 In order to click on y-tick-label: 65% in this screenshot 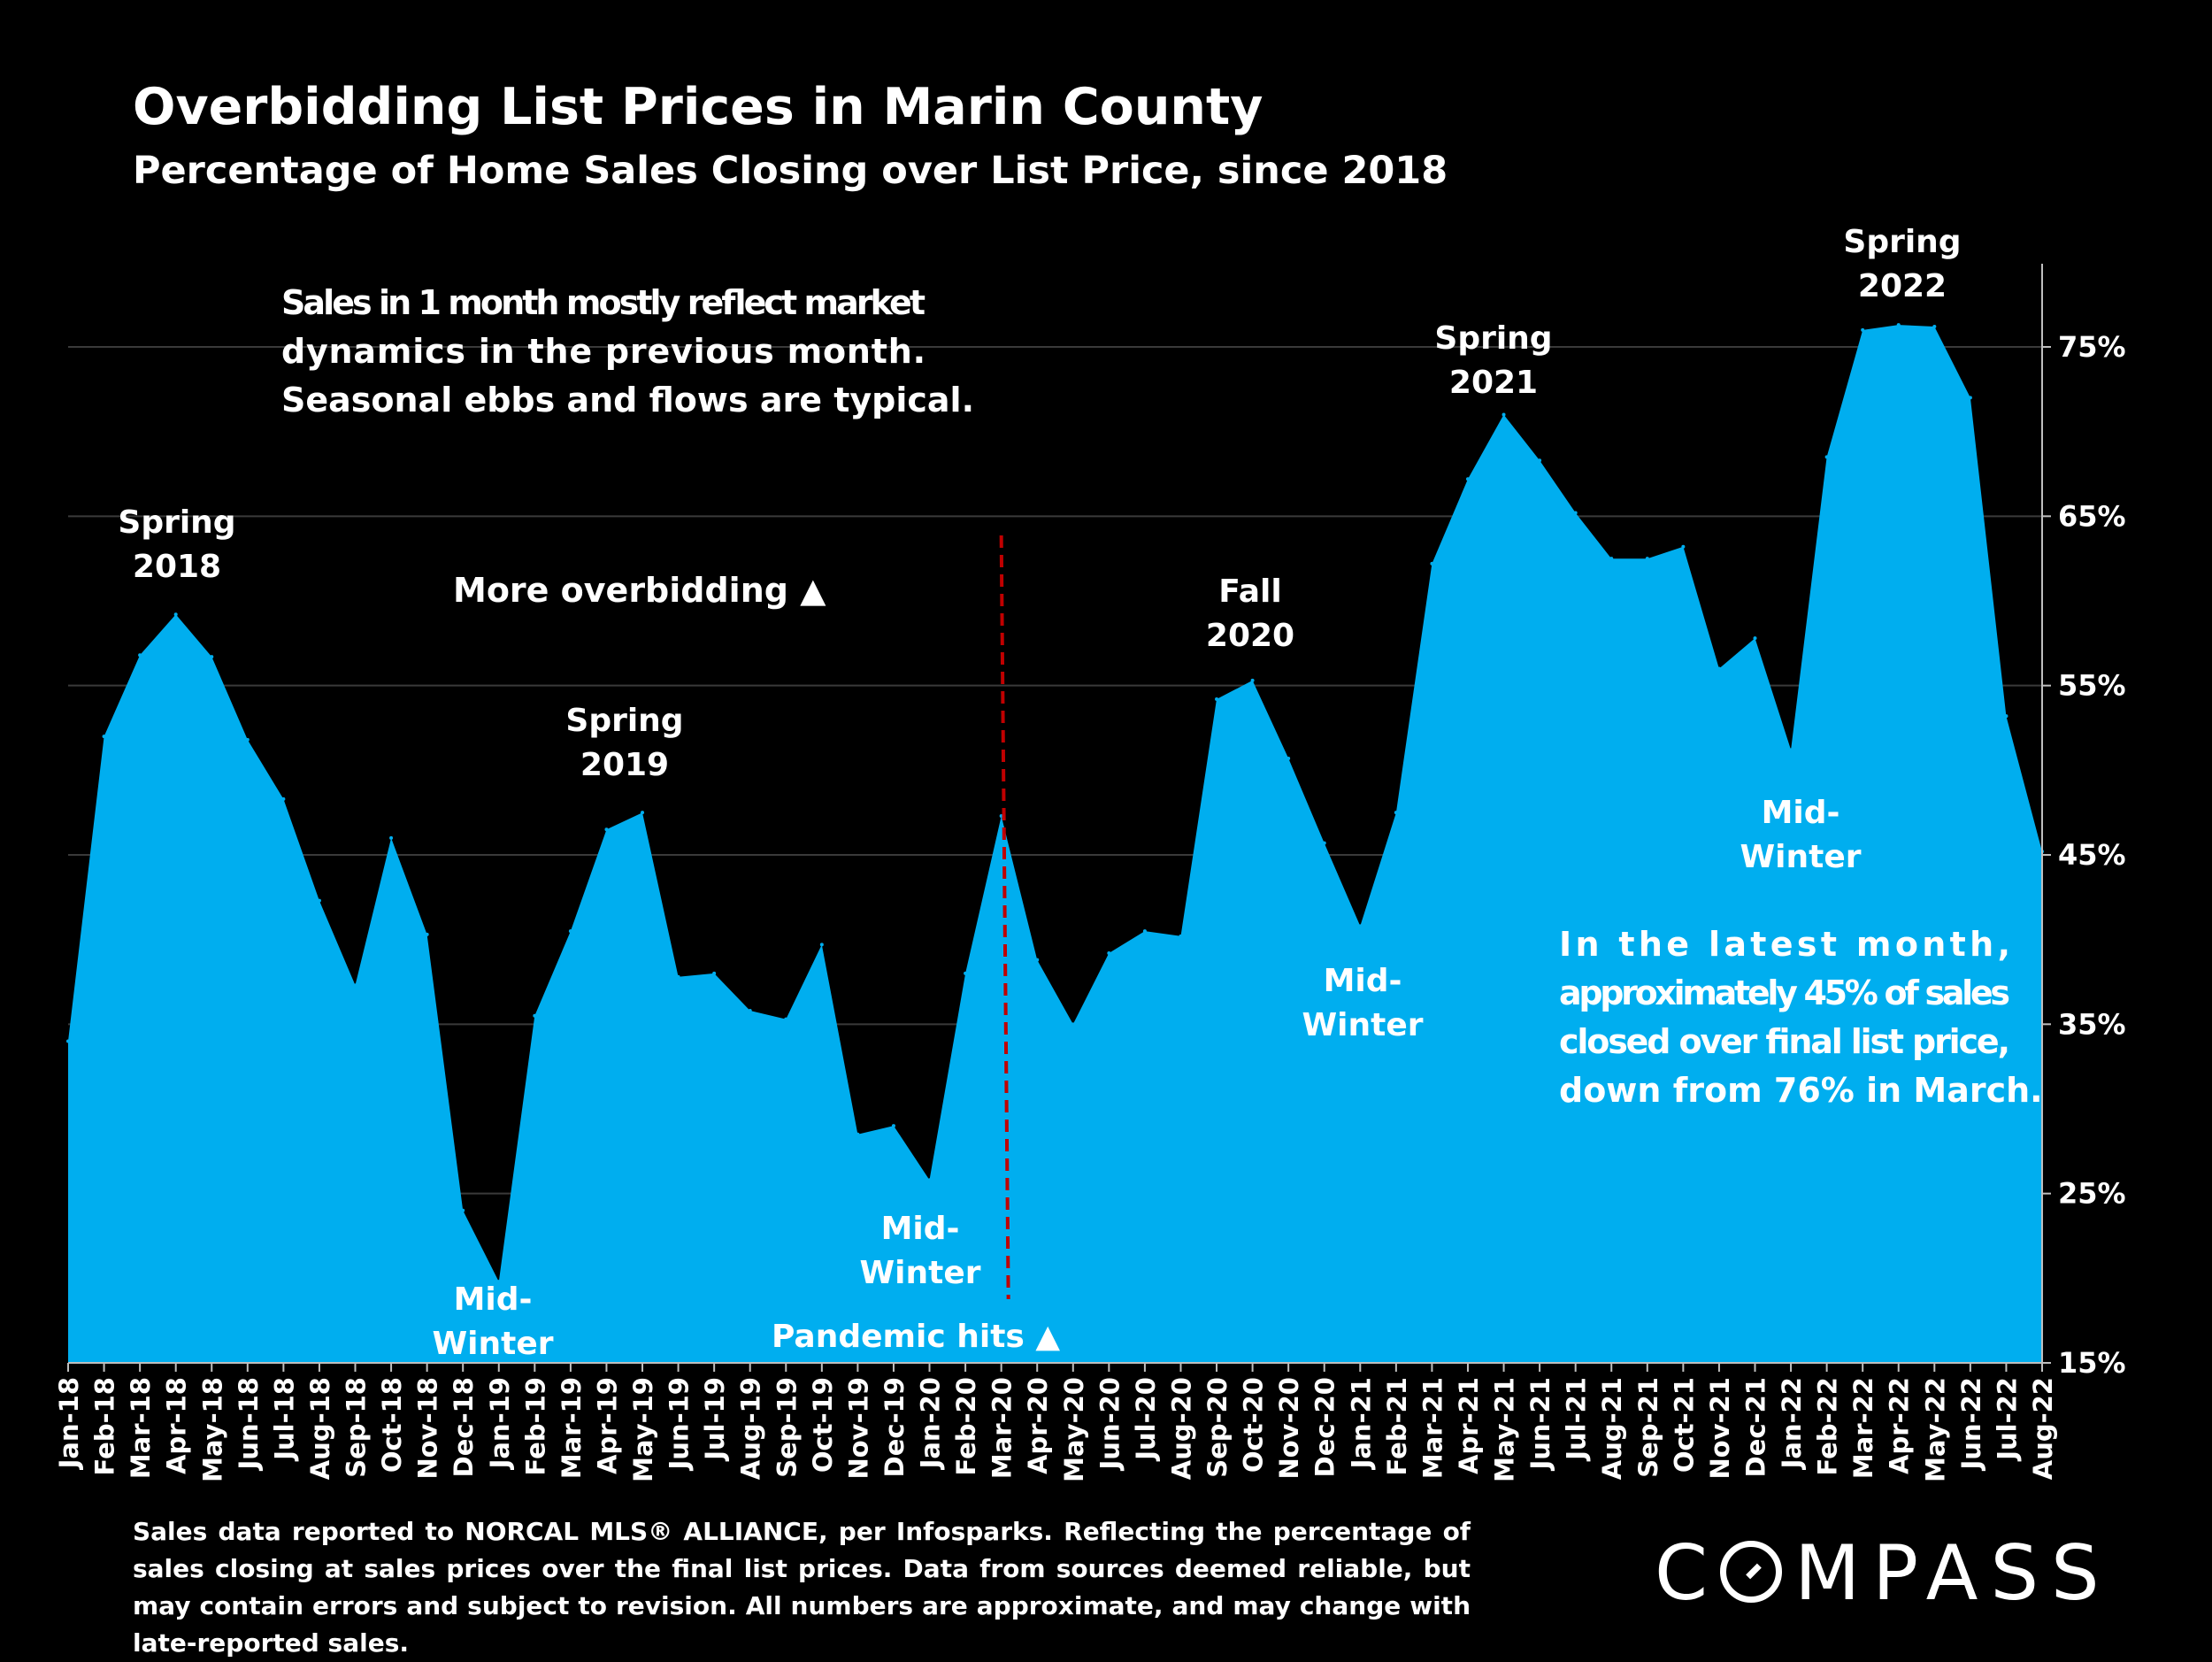, I will do `click(2092, 516)`.